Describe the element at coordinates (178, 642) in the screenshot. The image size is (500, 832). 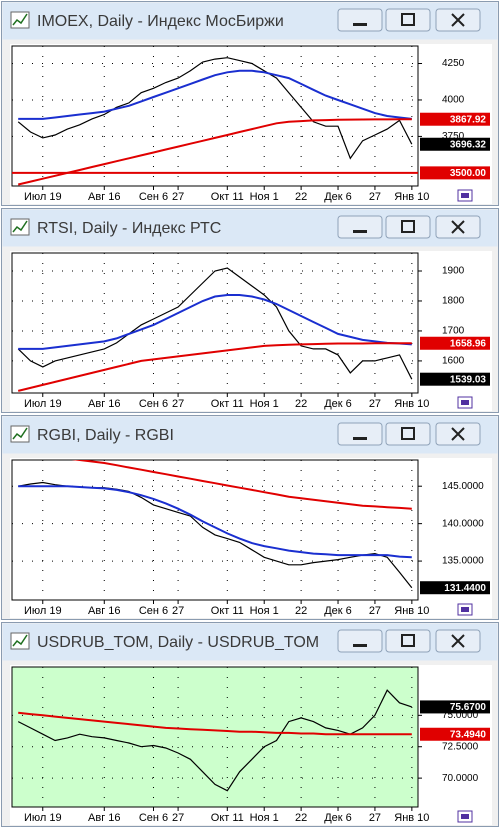
I see `window-title: USDRUB_TOM, Daily - USDRUB_TOM` at that location.